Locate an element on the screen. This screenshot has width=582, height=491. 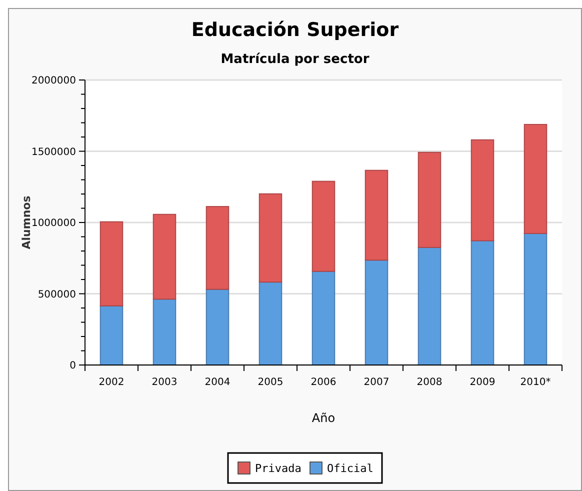
chart-subtitle: Matrícula por sector is located at coordinates (295, 59).